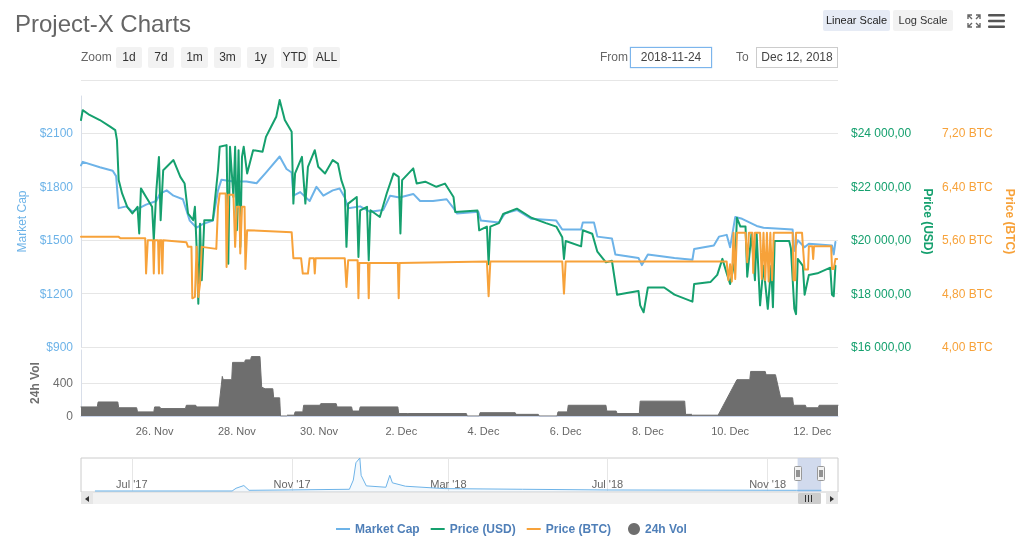 The image size is (1023, 556). I want to click on legend-label: 24h Vol, so click(666, 529).